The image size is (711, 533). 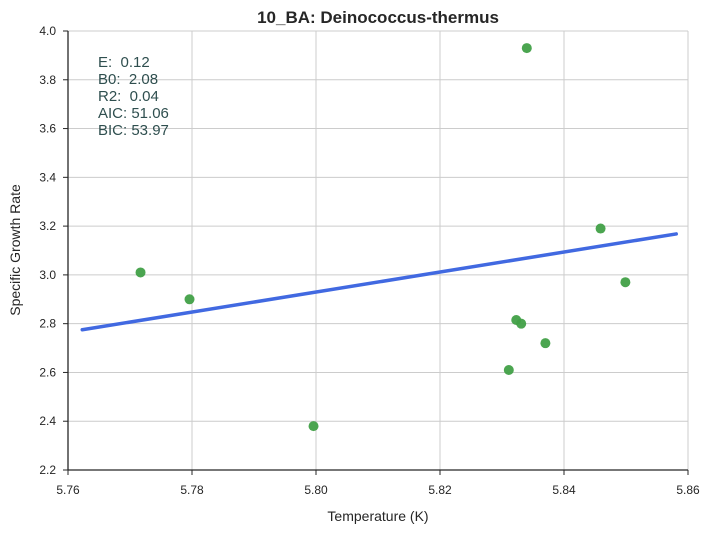 What do you see at coordinates (377, 516) in the screenshot?
I see `x-axis-label: Temperature (K)` at bounding box center [377, 516].